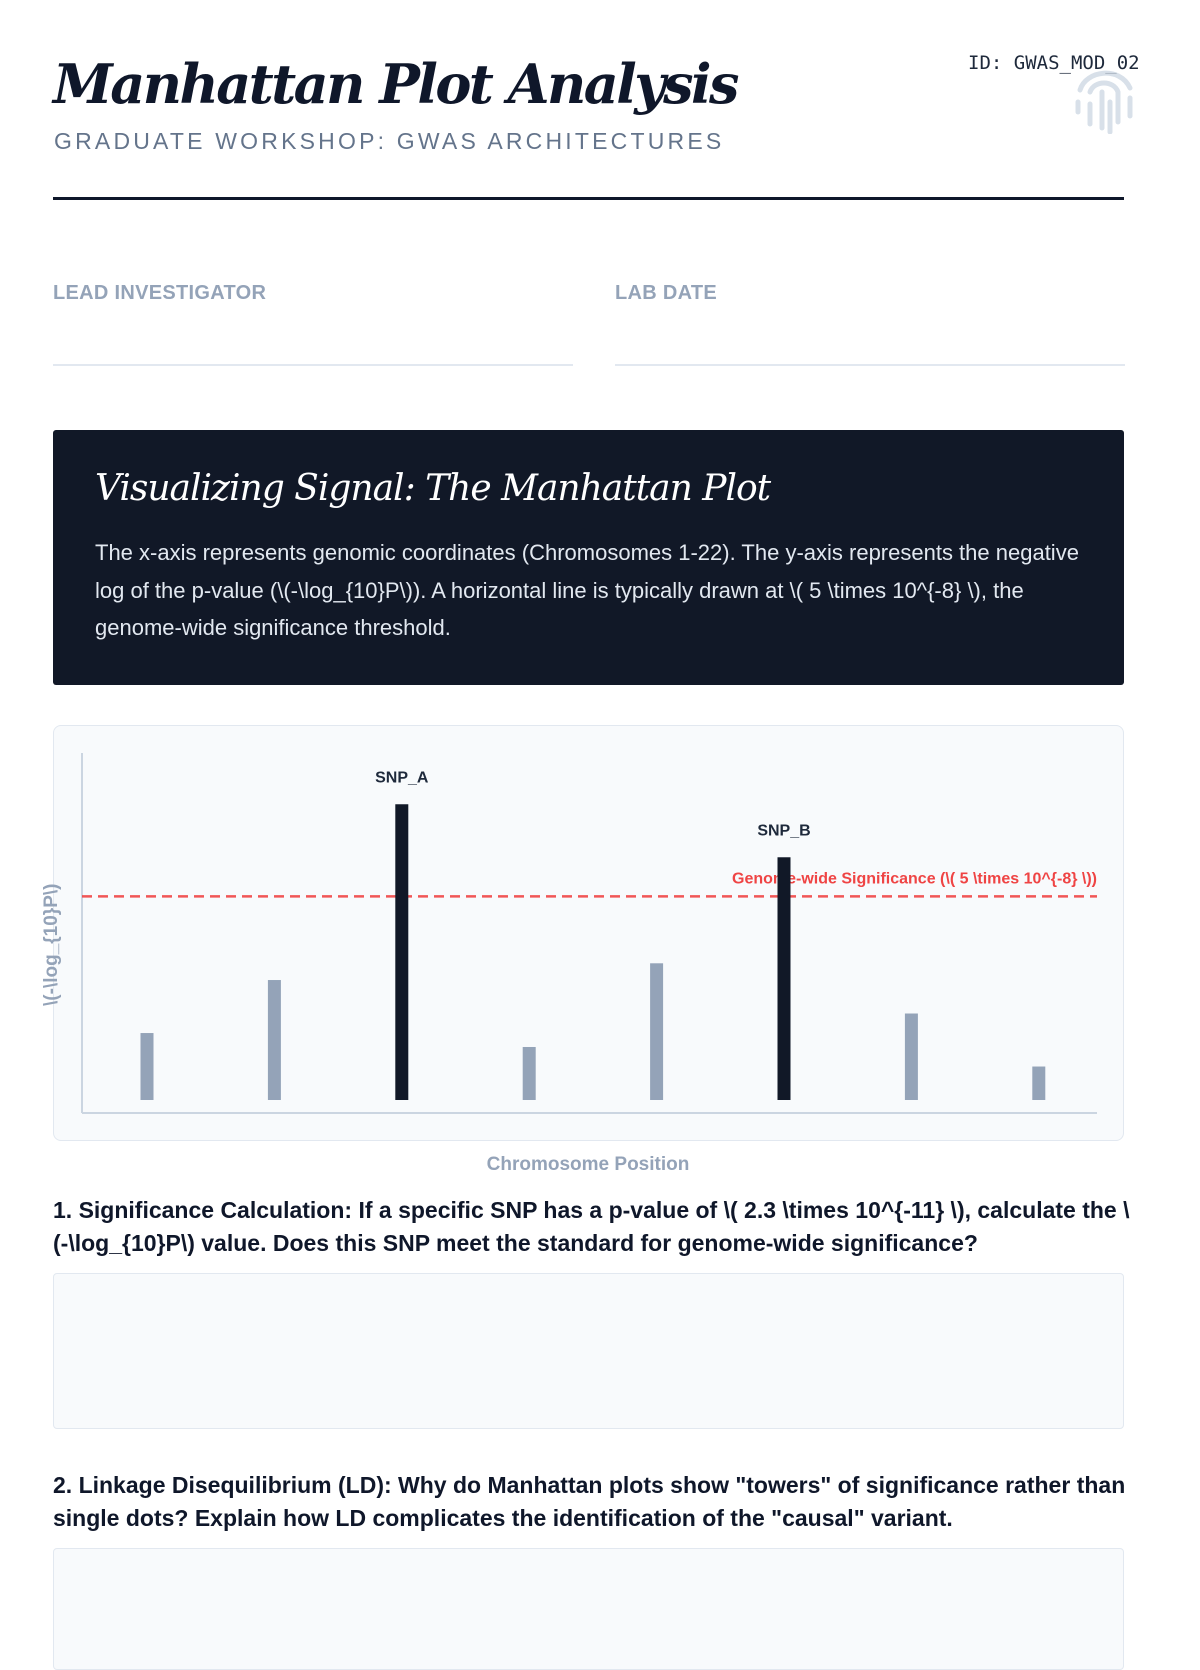 Image resolution: width=1200 pixels, height=1670 pixels. What do you see at coordinates (160, 293) in the screenshot?
I see `lead-investigator-label: LEAD INVESTIGATOR` at bounding box center [160, 293].